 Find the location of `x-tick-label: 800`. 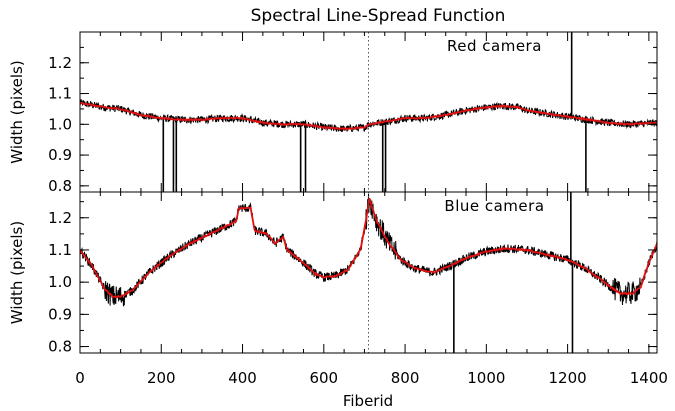

x-tick-label: 800 is located at coordinates (405, 378).